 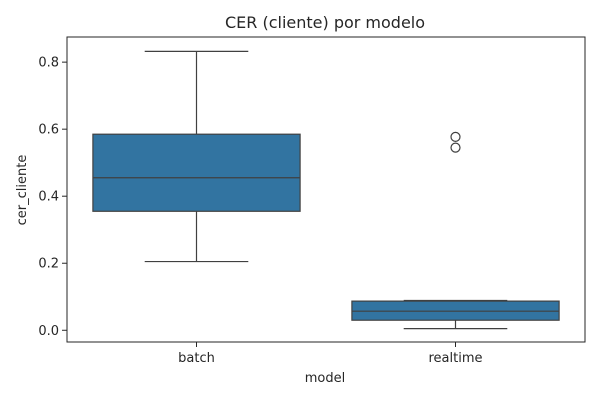 I want to click on chart-title: CER (cliente) por modelo, so click(x=325, y=22).